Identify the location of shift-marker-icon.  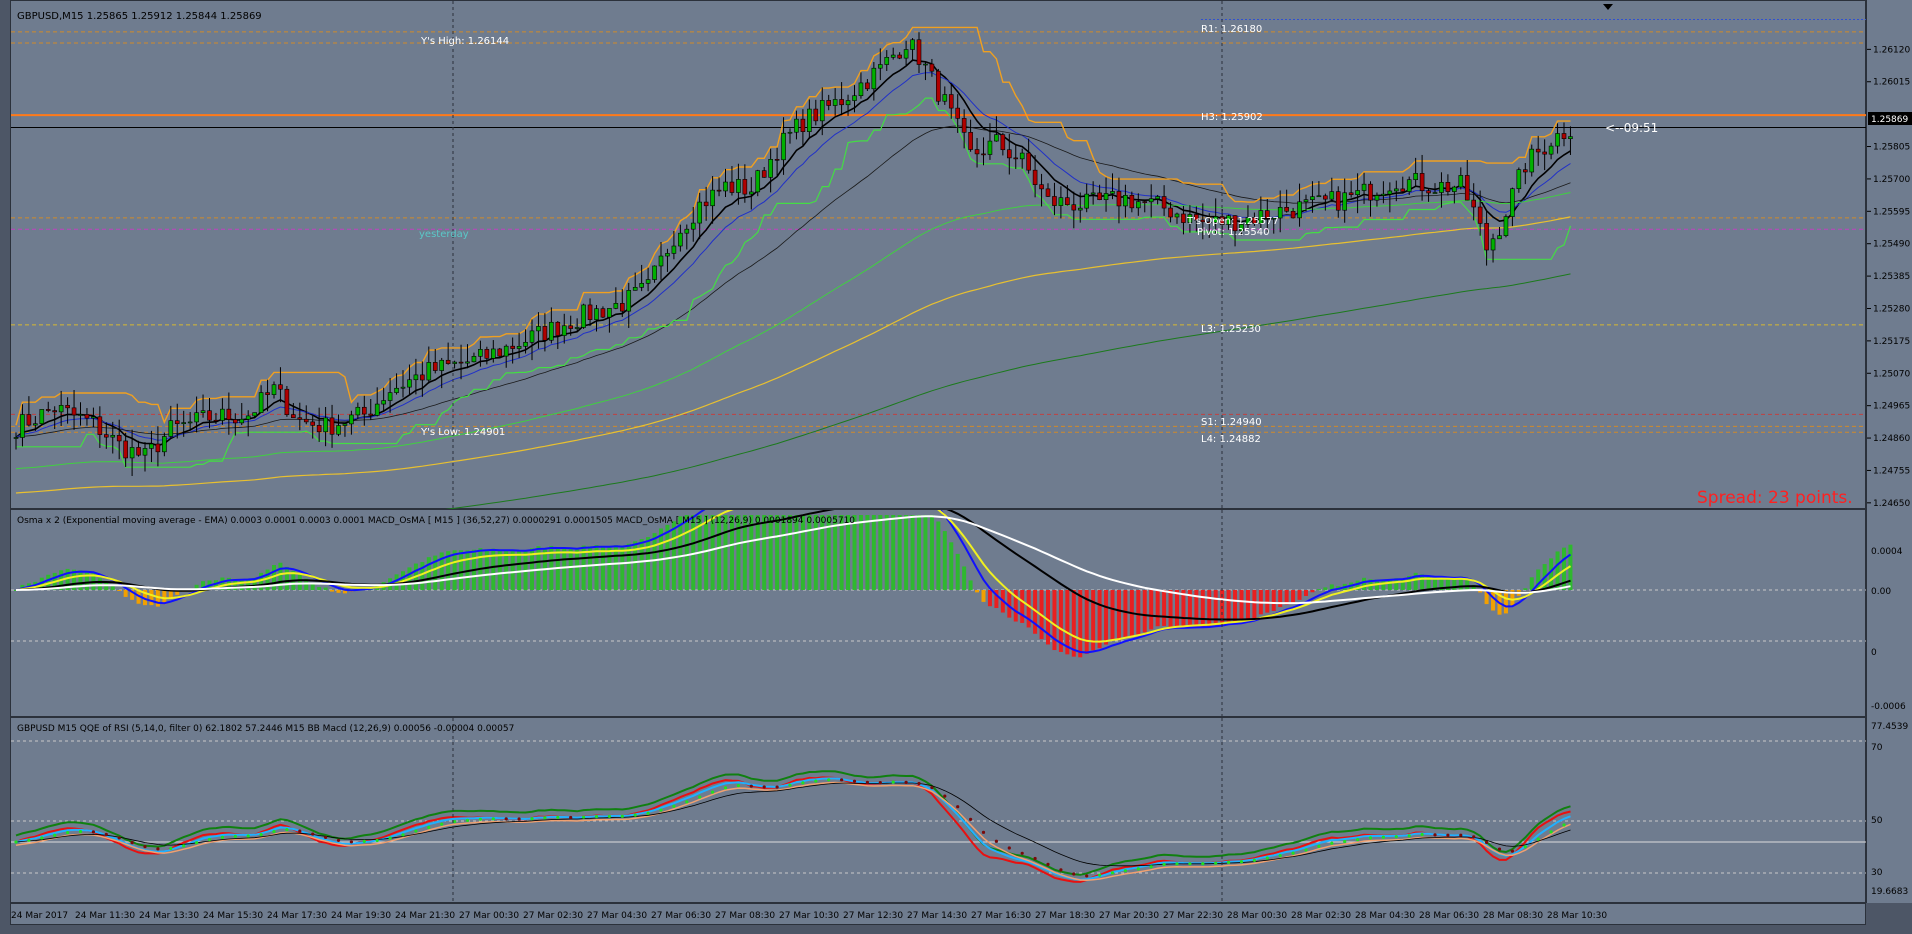
(1608, 7).